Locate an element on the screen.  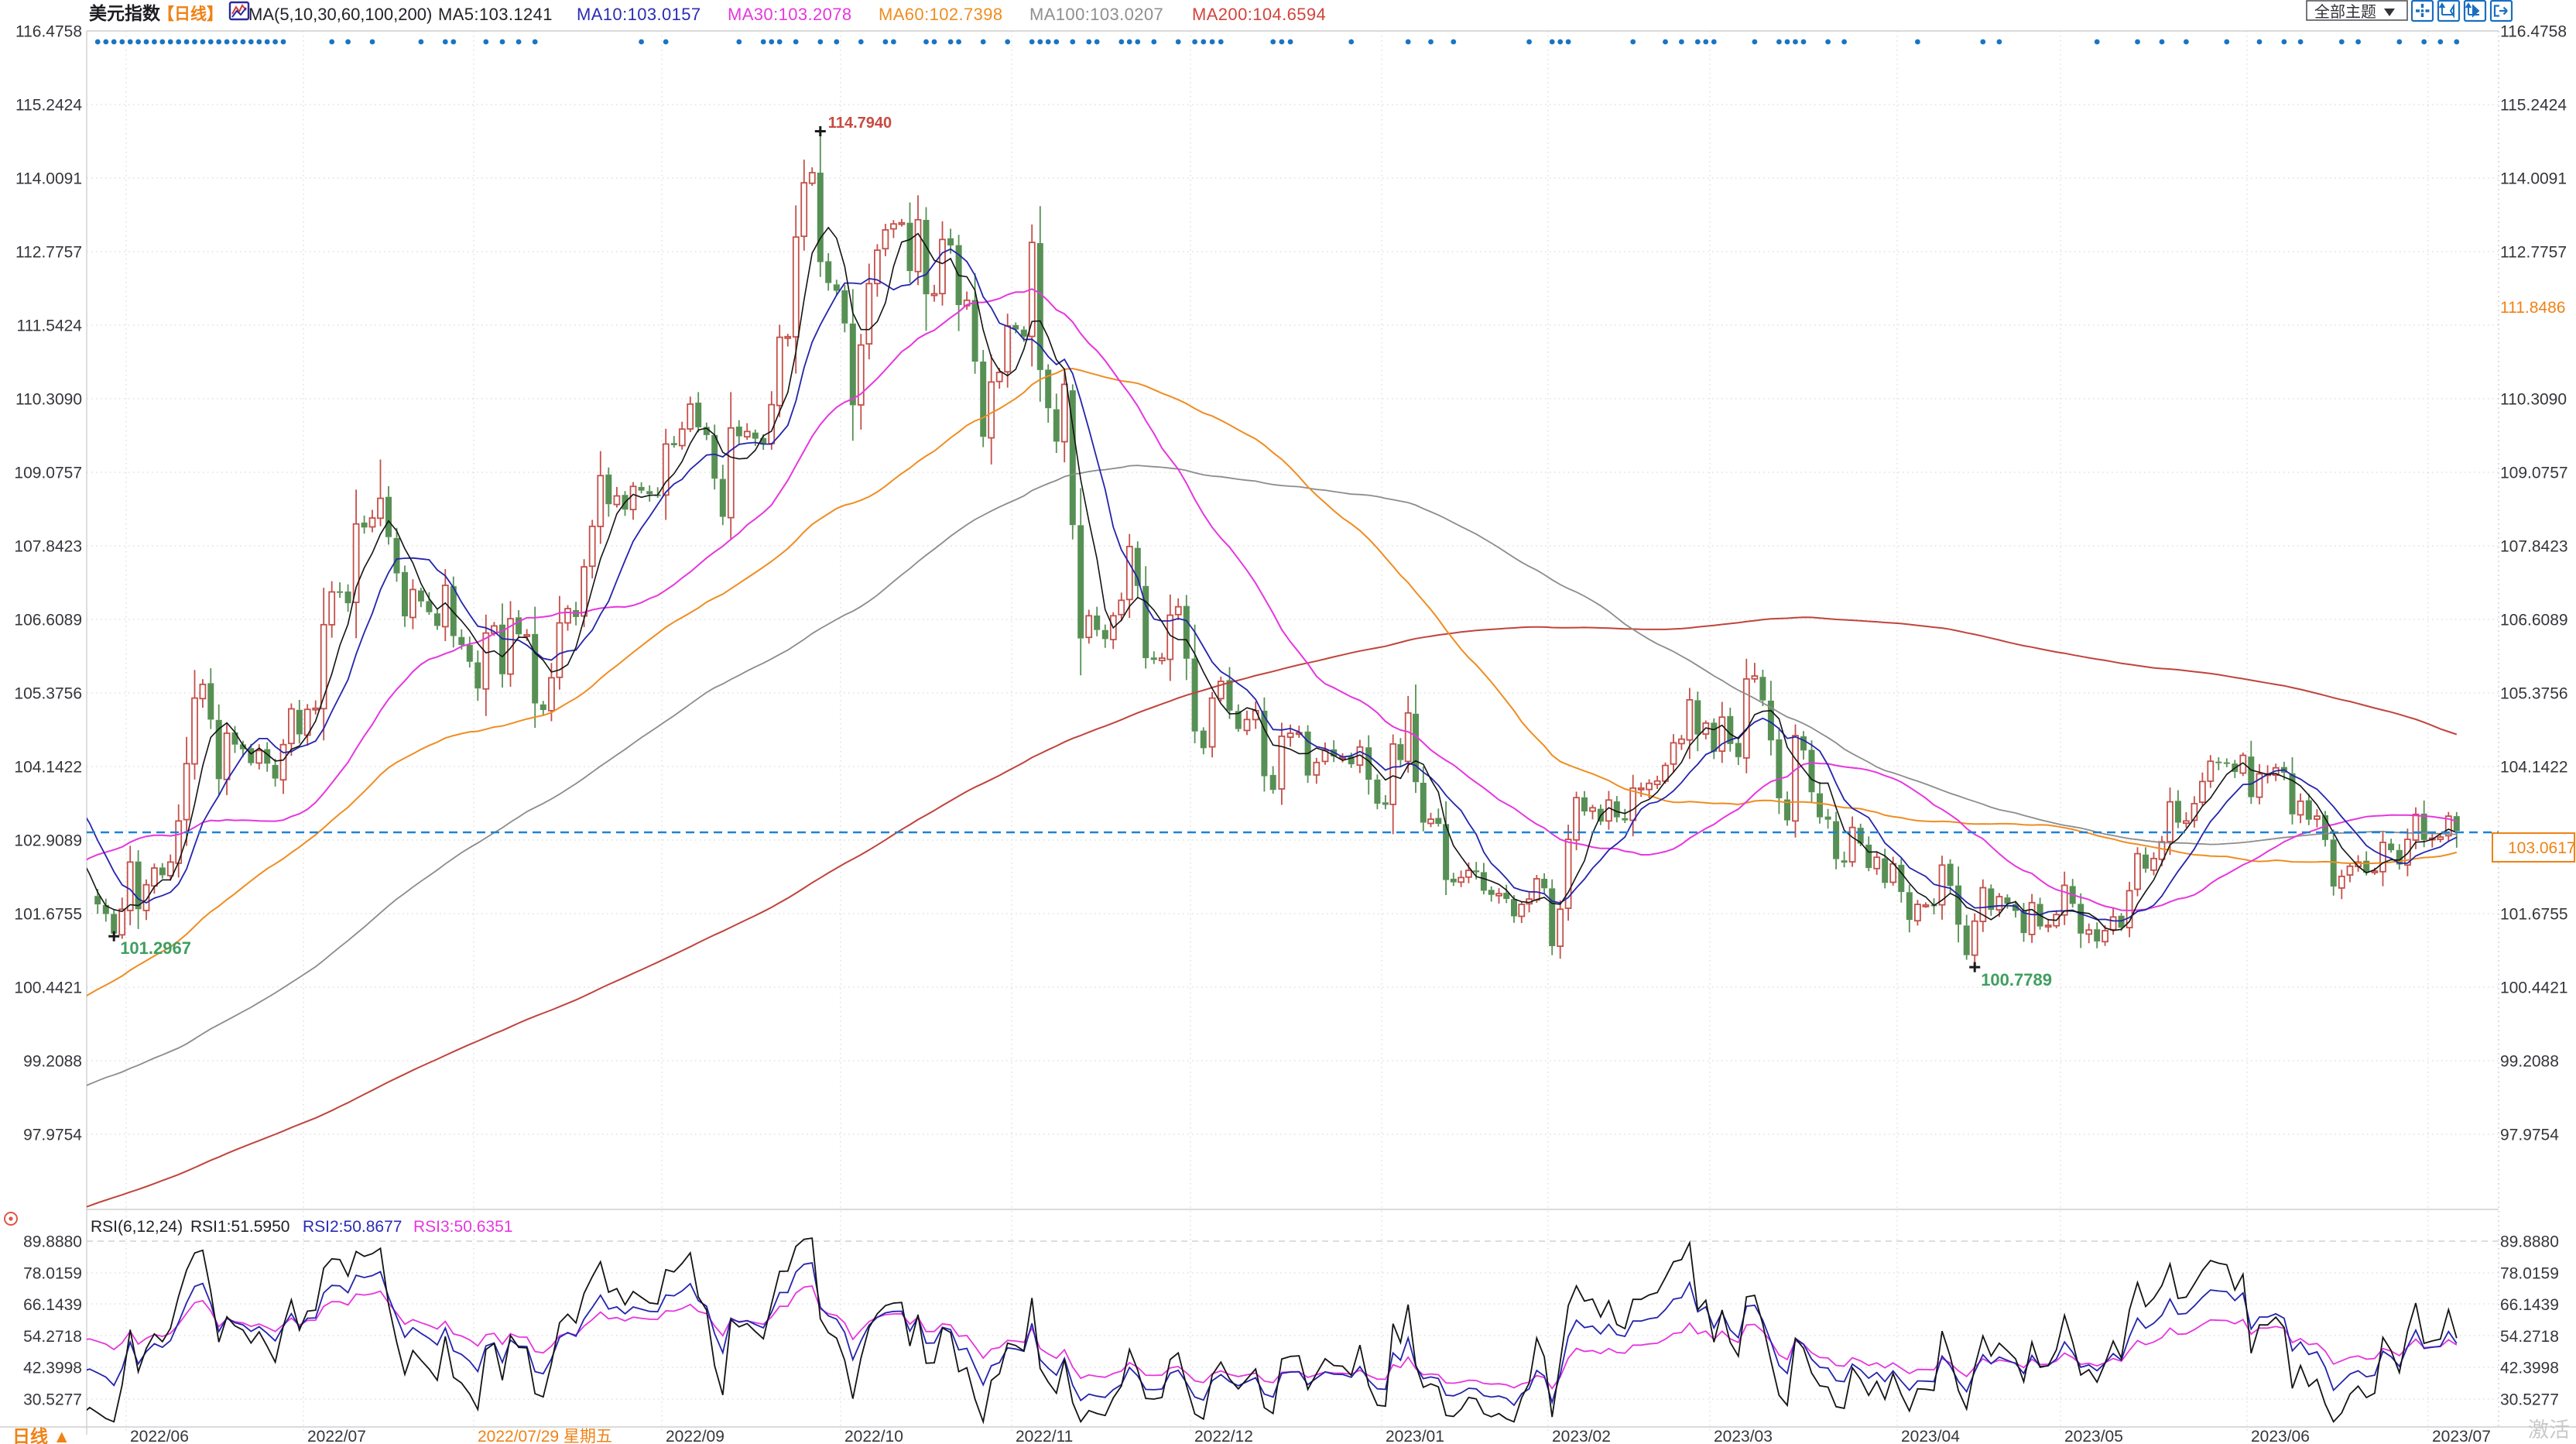
svg-text: 2023/05 is located at coordinates (2093, 1436).